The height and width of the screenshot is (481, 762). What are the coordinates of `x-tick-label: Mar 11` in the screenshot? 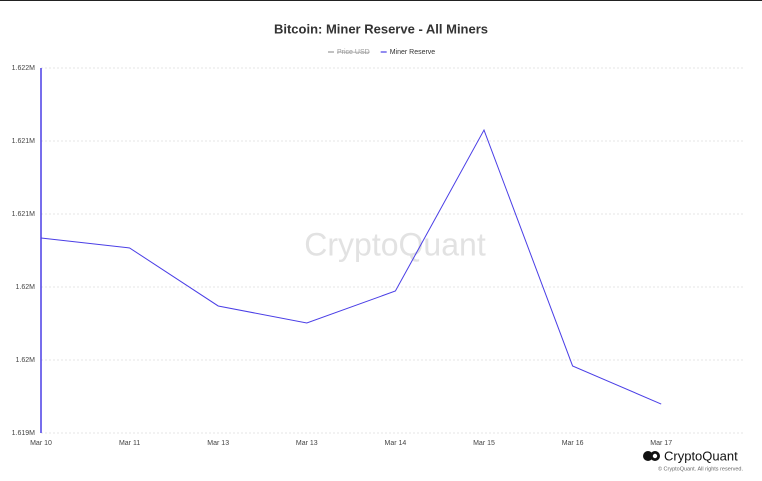 It's located at (129, 443).